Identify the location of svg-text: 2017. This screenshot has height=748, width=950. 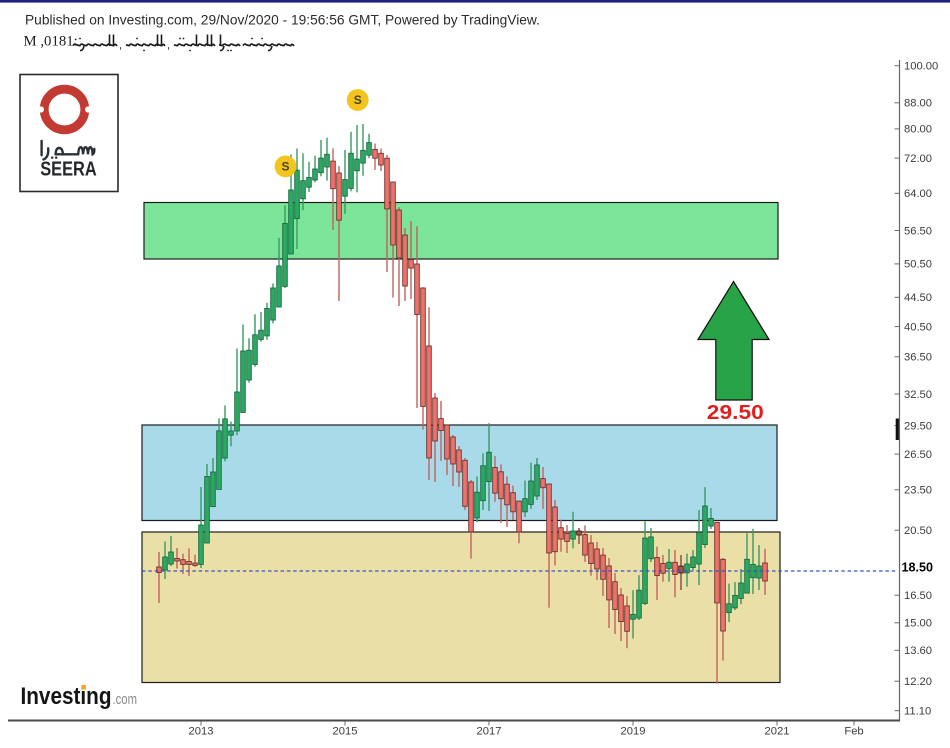
(489, 732).